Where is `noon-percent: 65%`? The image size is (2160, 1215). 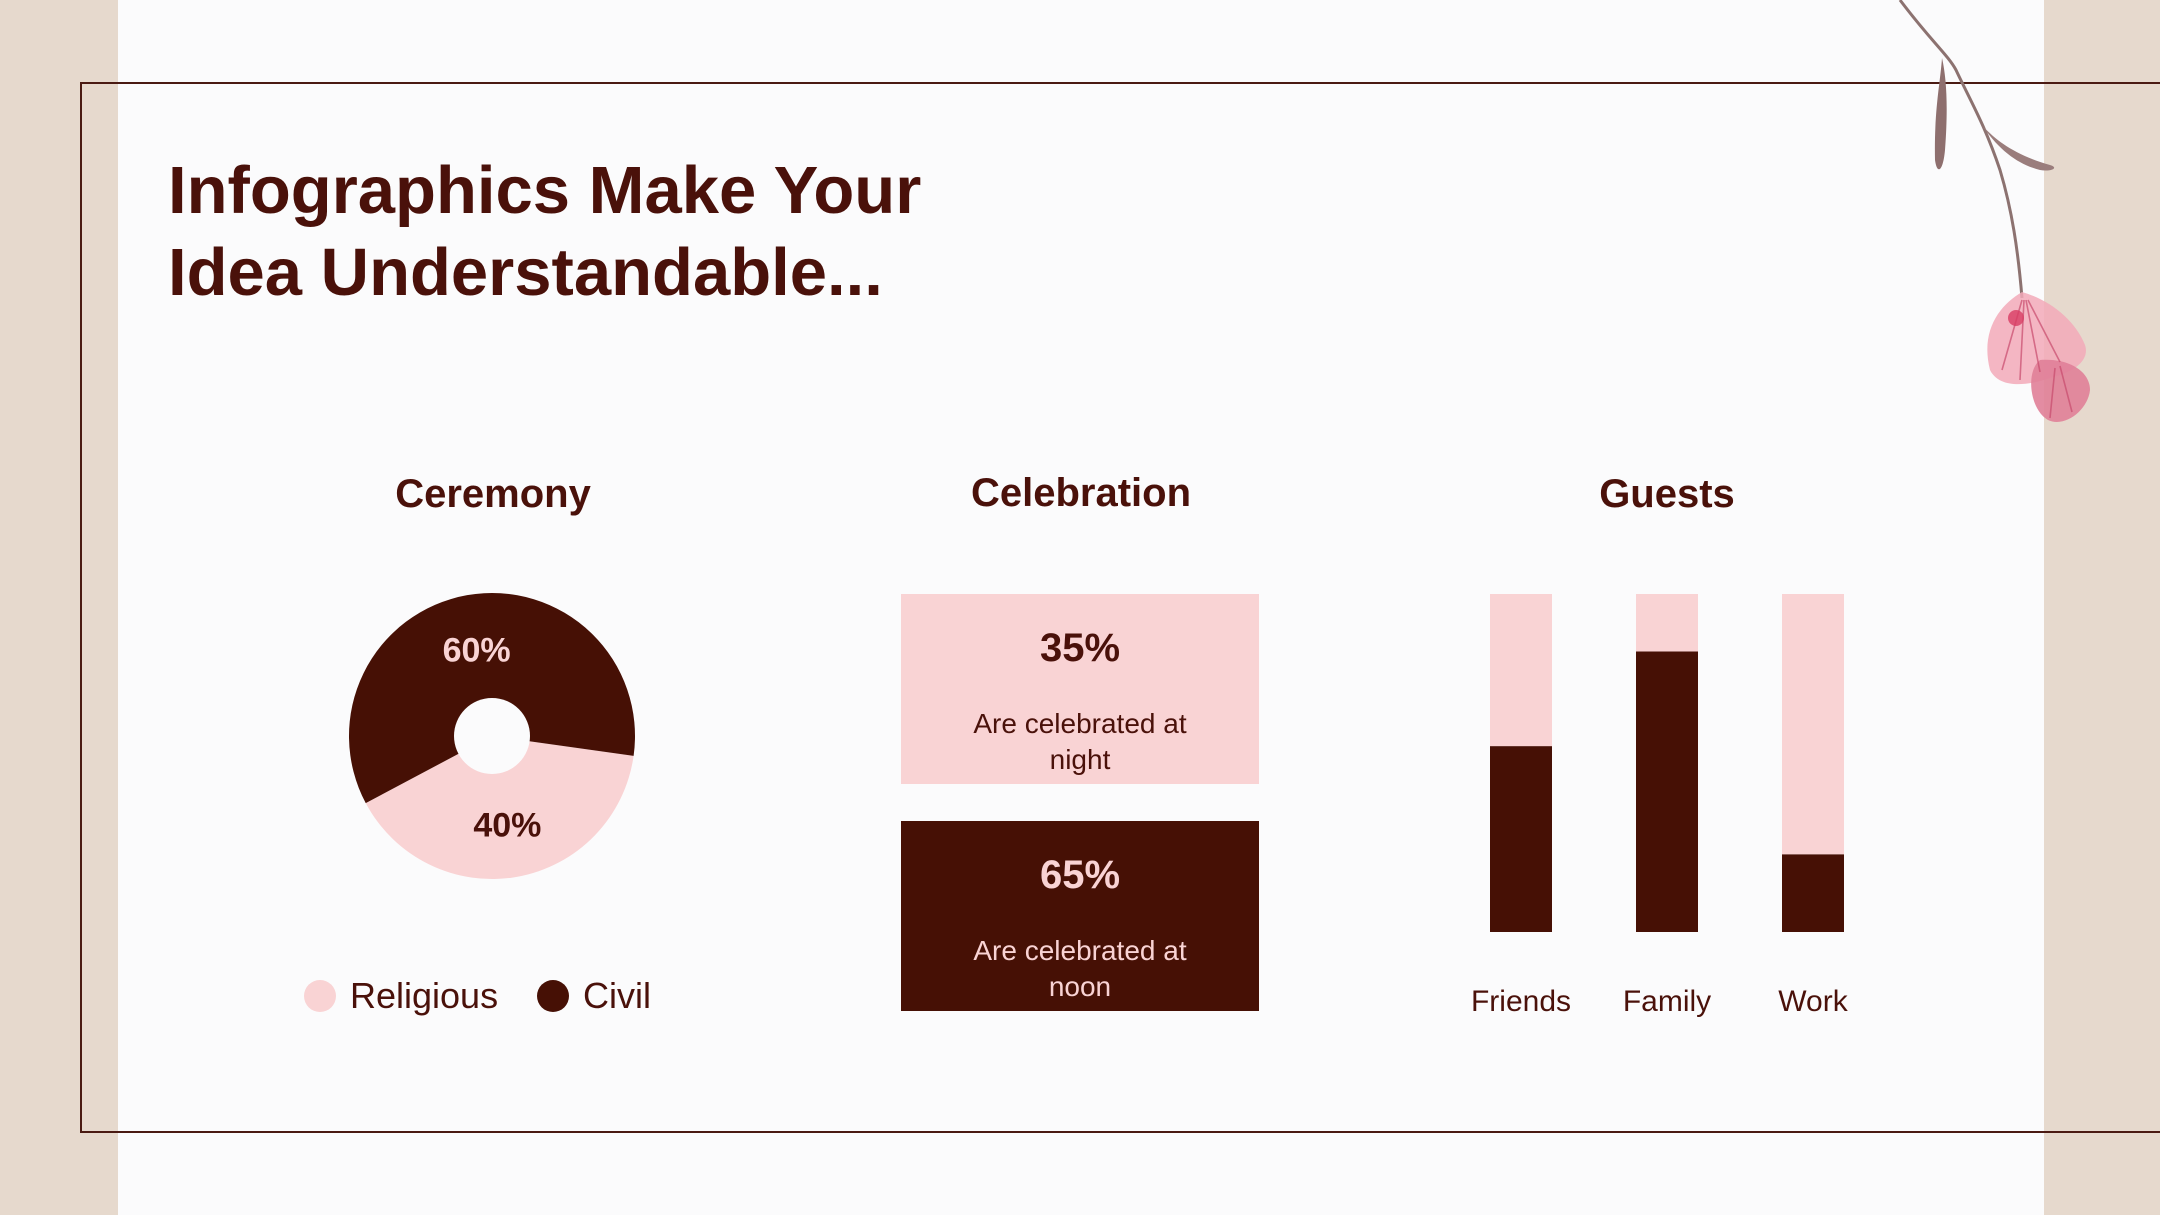 noon-percent: 65% is located at coordinates (1080, 875).